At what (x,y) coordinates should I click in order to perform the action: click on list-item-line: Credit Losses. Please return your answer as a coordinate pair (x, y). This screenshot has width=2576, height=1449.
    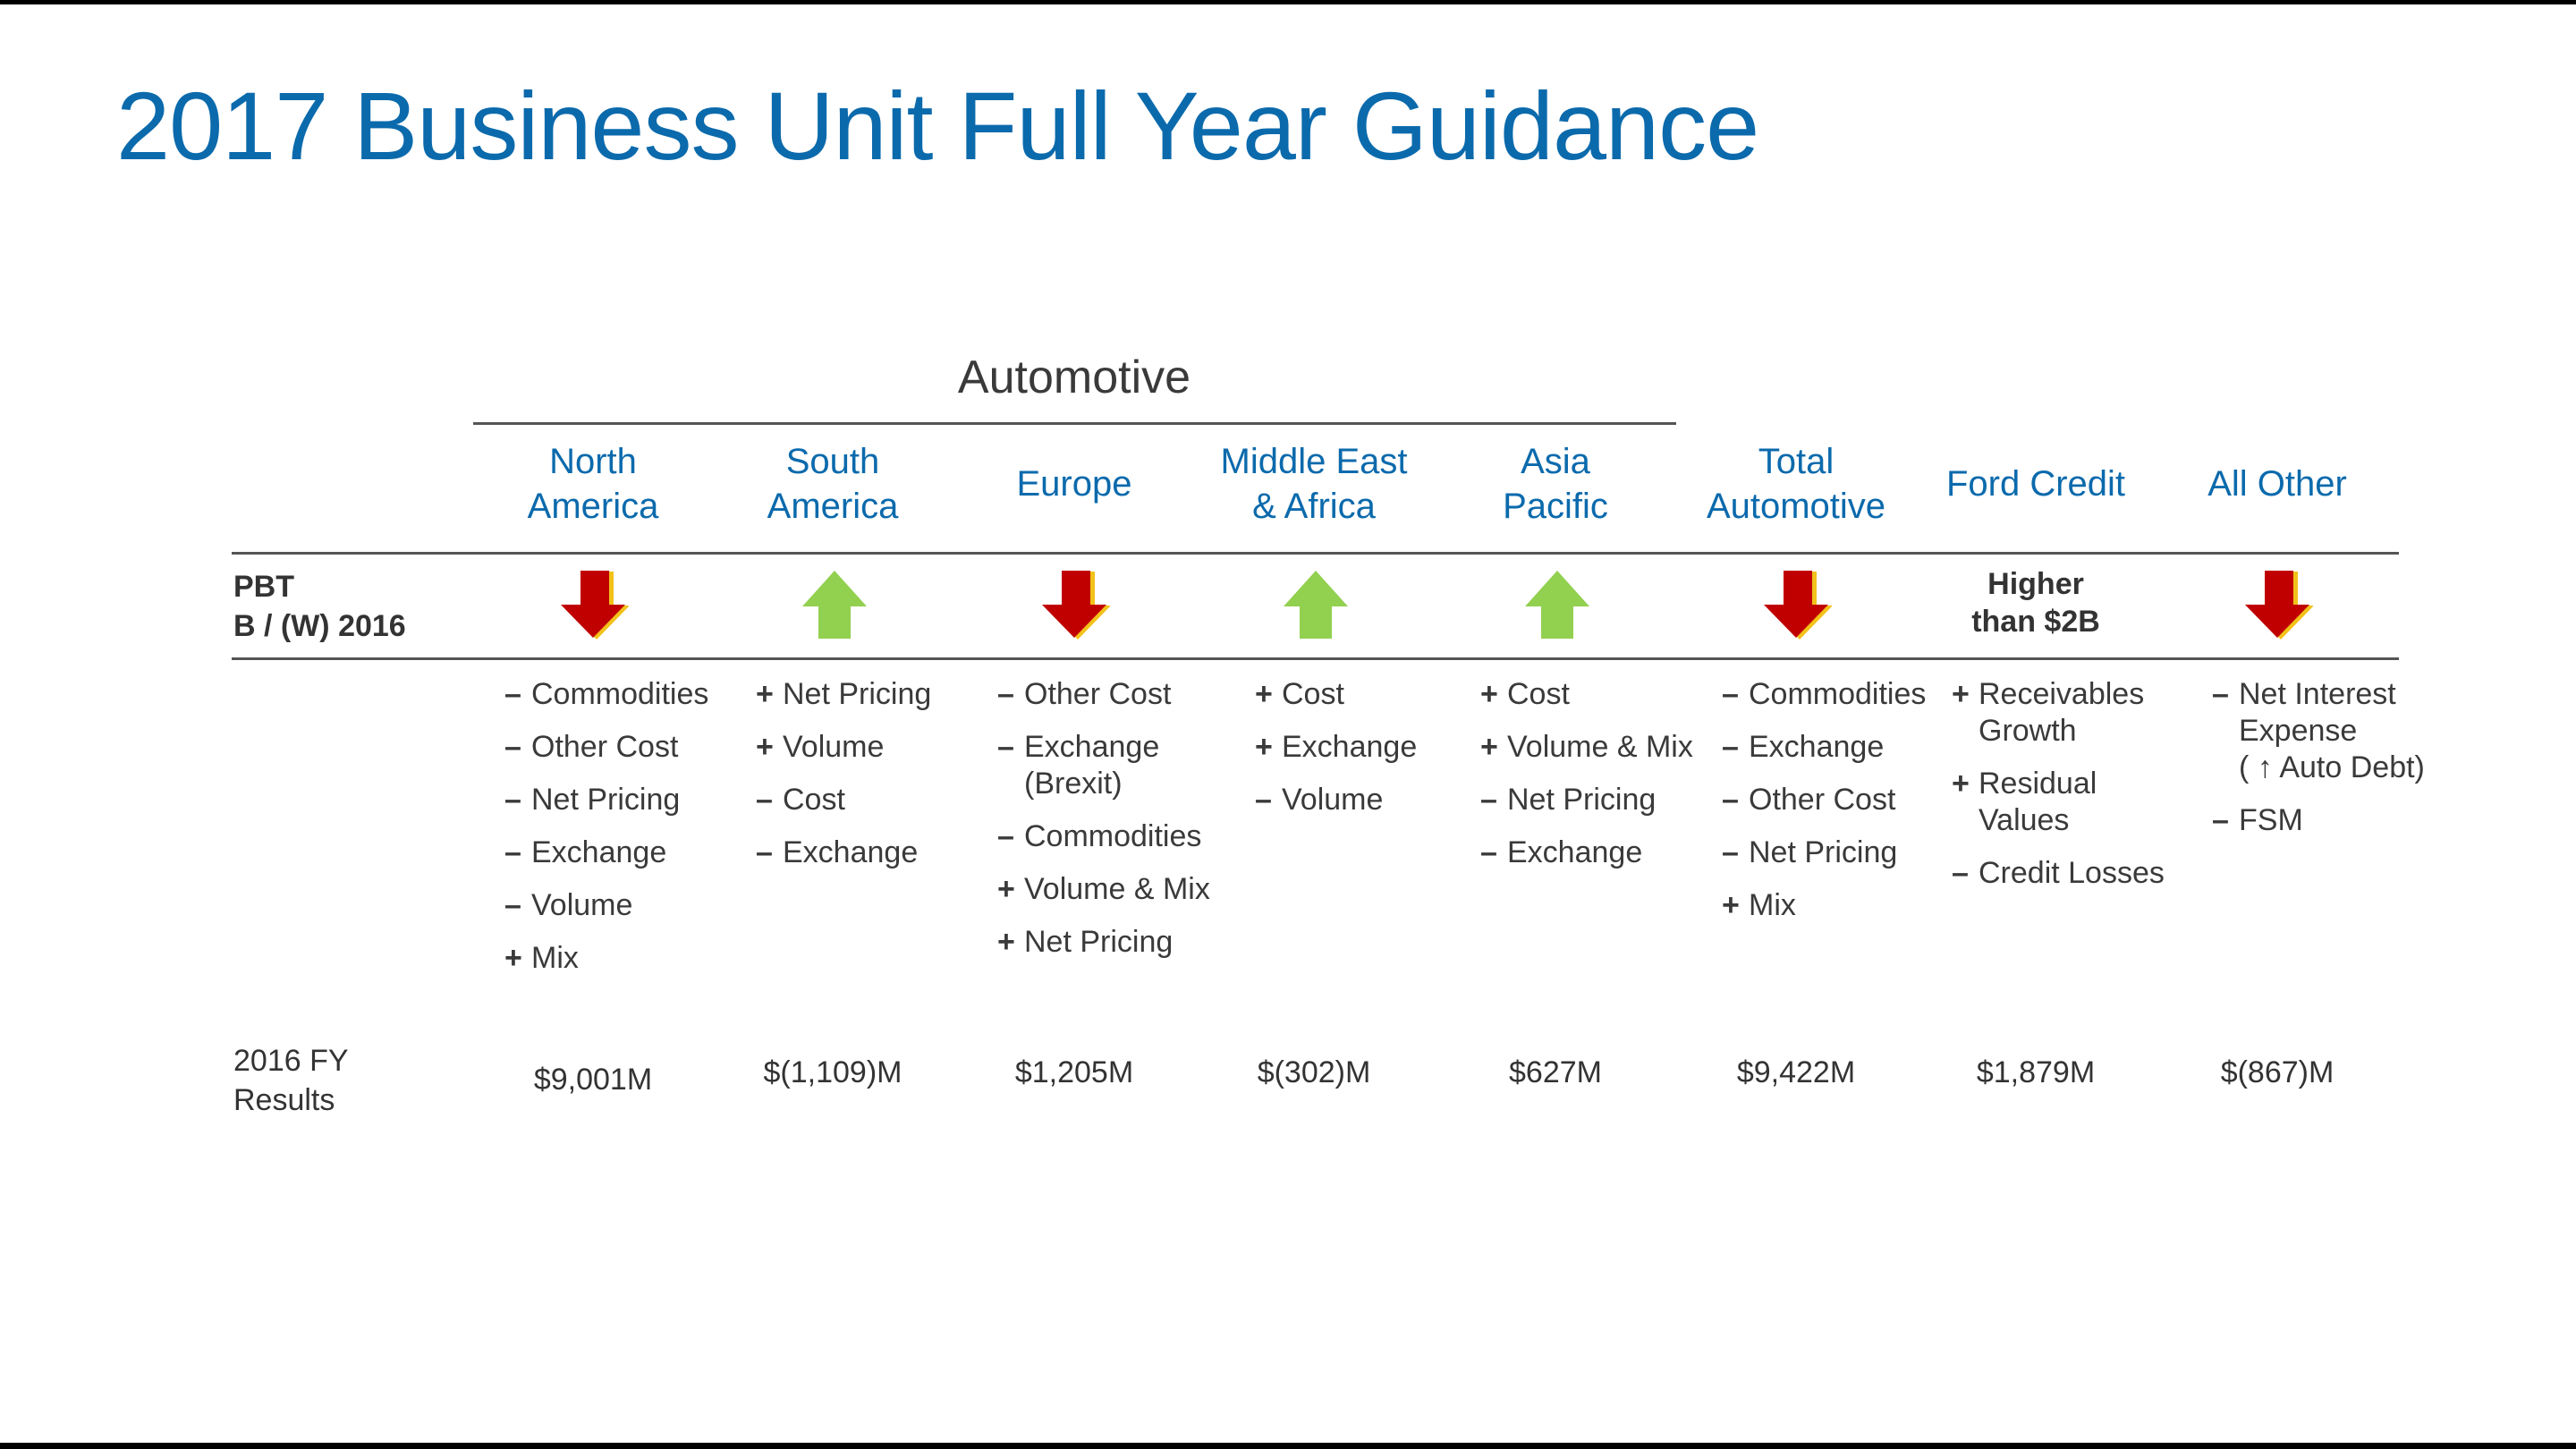
    Looking at the image, I should click on (2072, 873).